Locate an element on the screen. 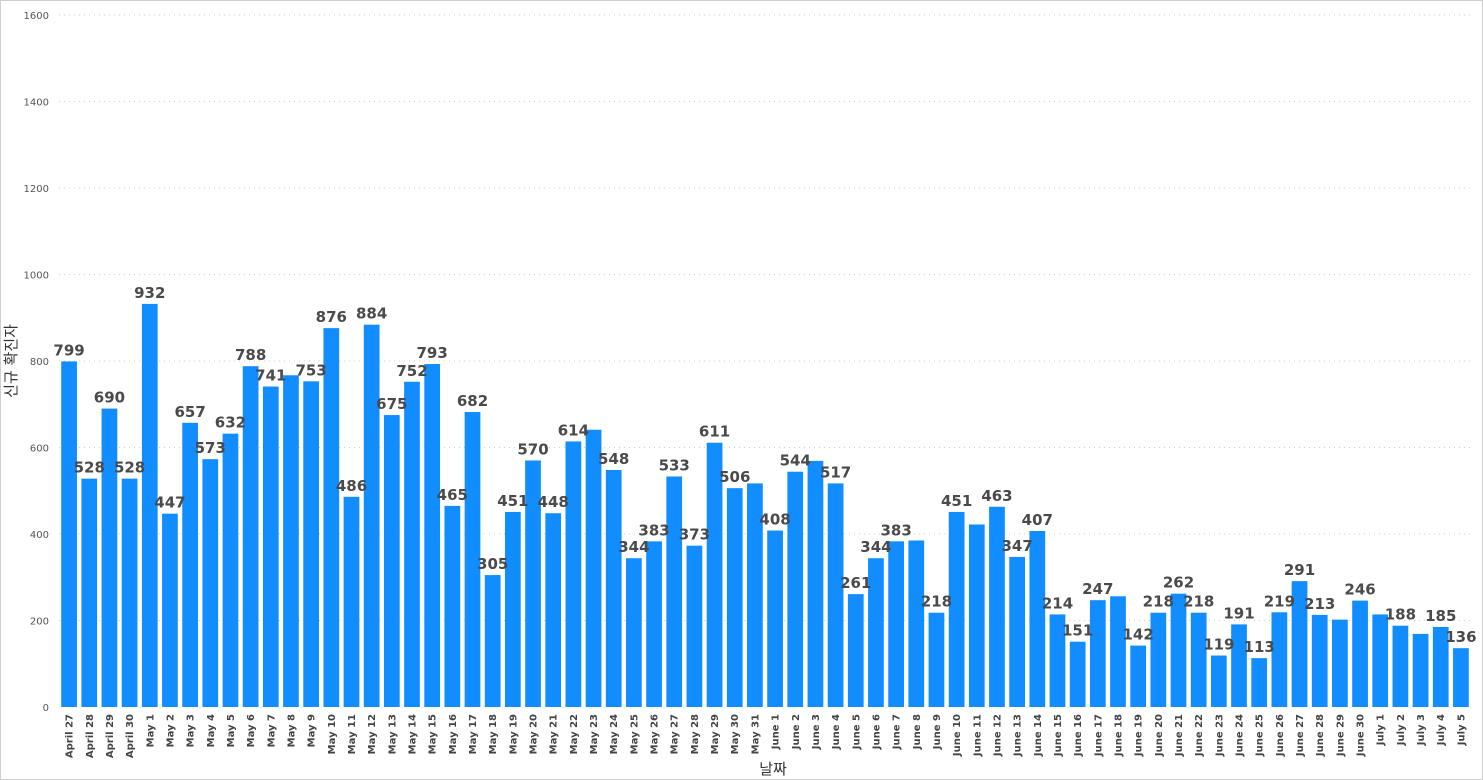  x-tick-label: May 27 is located at coordinates (675, 734).